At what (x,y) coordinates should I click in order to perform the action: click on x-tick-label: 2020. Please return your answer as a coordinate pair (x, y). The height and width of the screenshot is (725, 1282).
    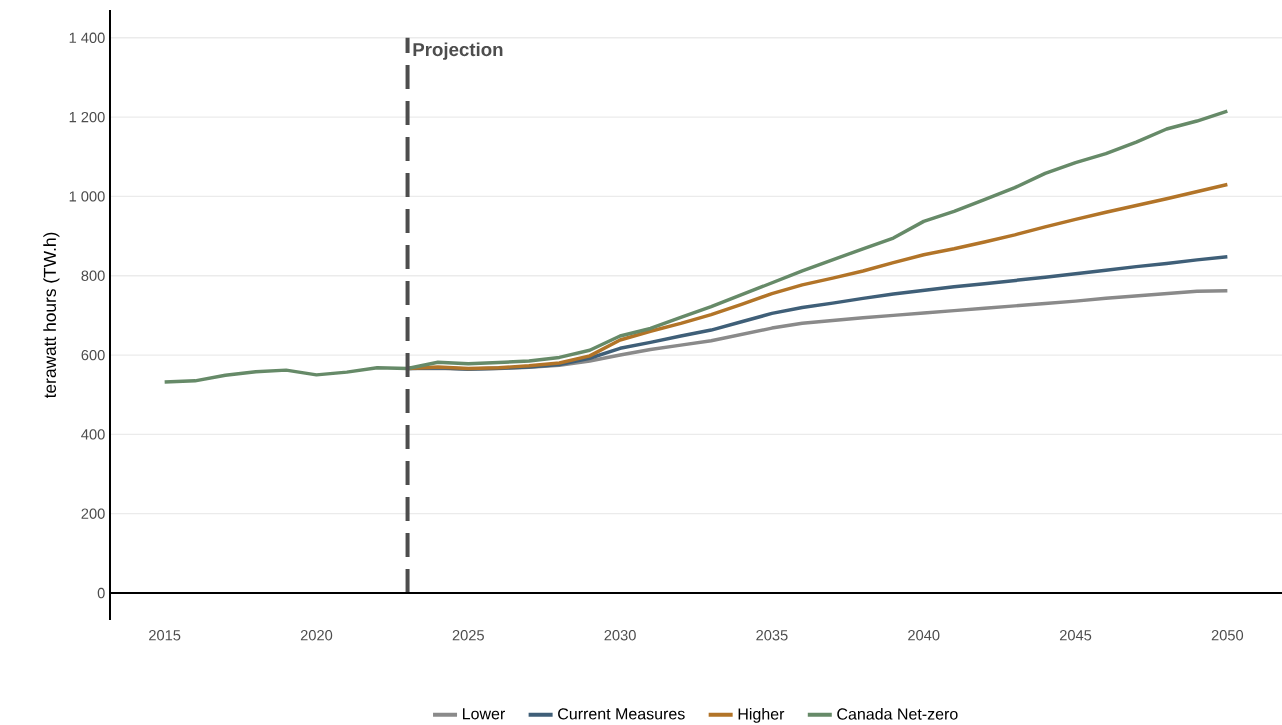
    Looking at the image, I should click on (316, 635).